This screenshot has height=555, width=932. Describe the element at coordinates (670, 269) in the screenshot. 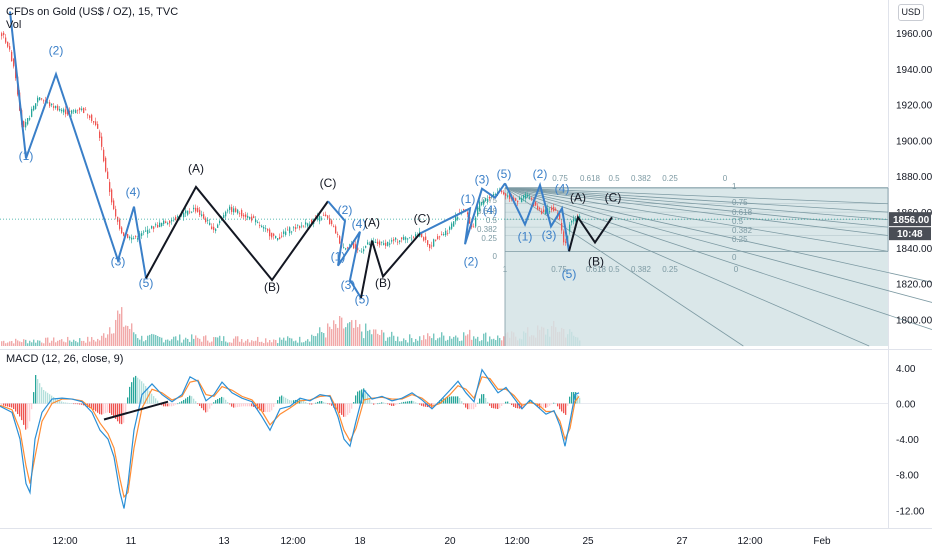

I see `fib-fan-bottom-label: 0.25` at that location.